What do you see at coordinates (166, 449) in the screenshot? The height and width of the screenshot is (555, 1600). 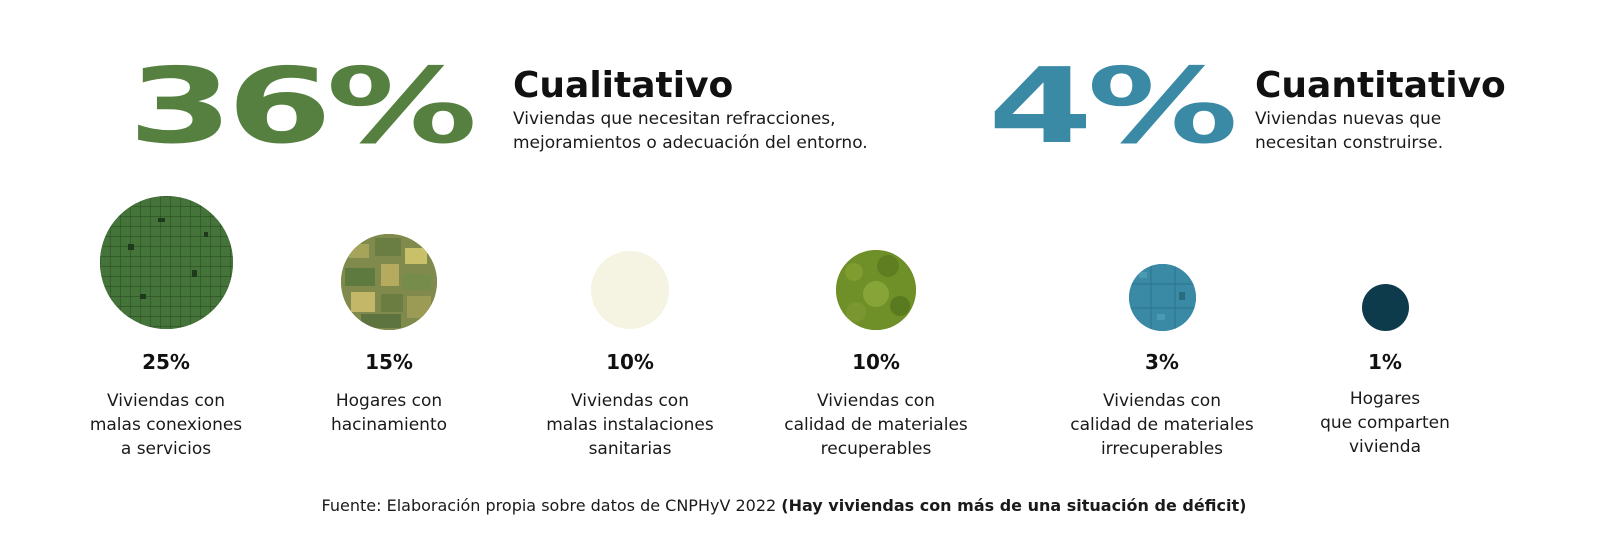 I see `item-label-line: a servicios` at bounding box center [166, 449].